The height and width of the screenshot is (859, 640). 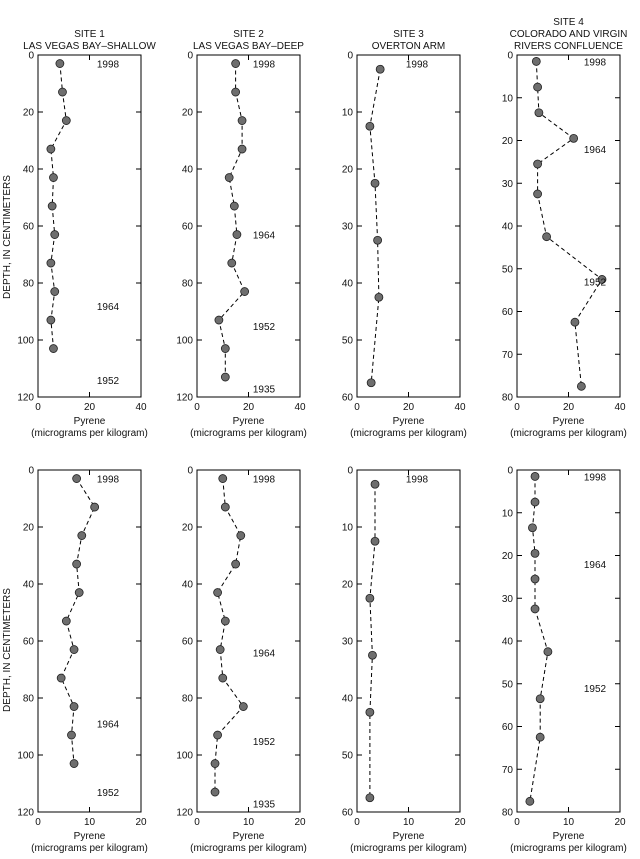 I want to click on y-tick-label: 80, so click(x=188, y=699).